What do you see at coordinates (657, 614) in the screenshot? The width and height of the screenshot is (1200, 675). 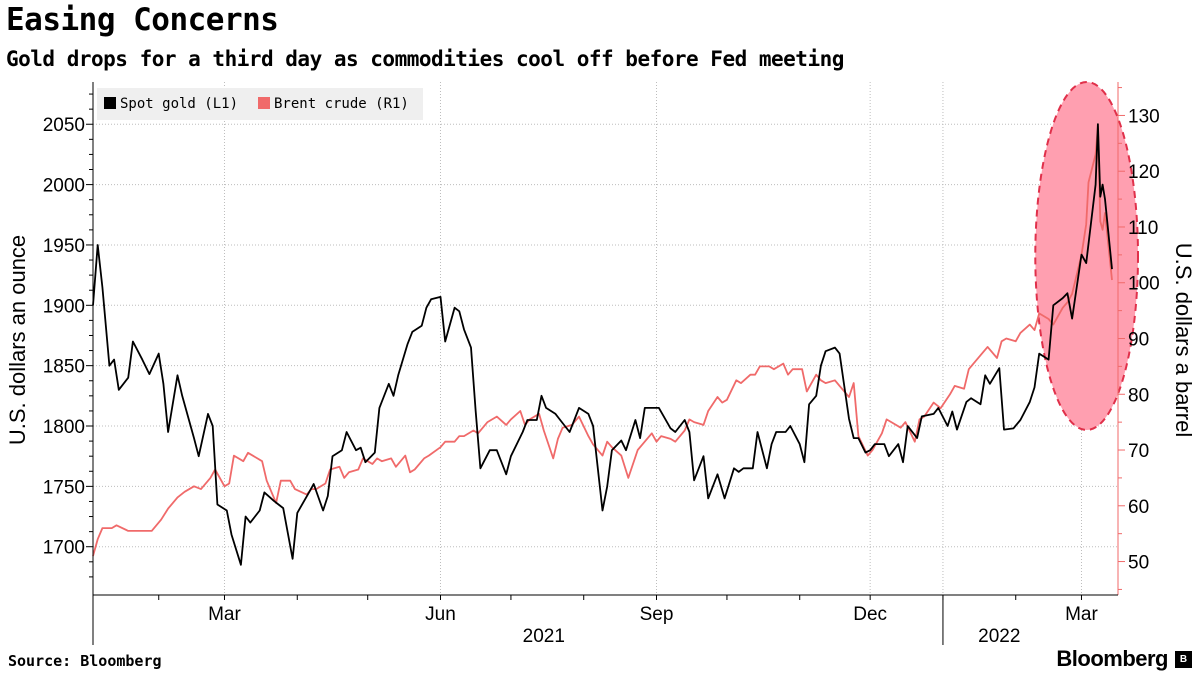 I see `x-tick-label: Sep` at bounding box center [657, 614].